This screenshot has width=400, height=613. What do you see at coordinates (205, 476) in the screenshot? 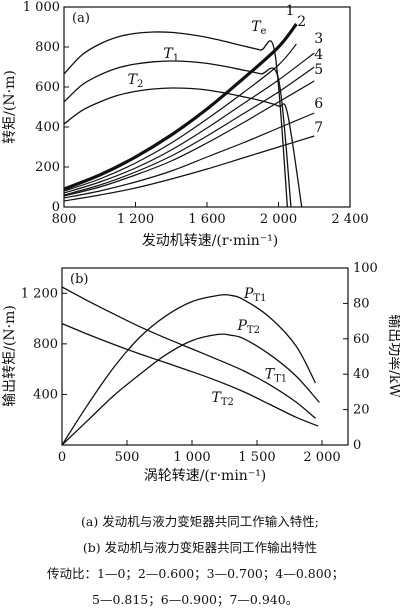
I see `chart-b-xlabel: 涡轮转速/(r·min⁻¹)` at bounding box center [205, 476].